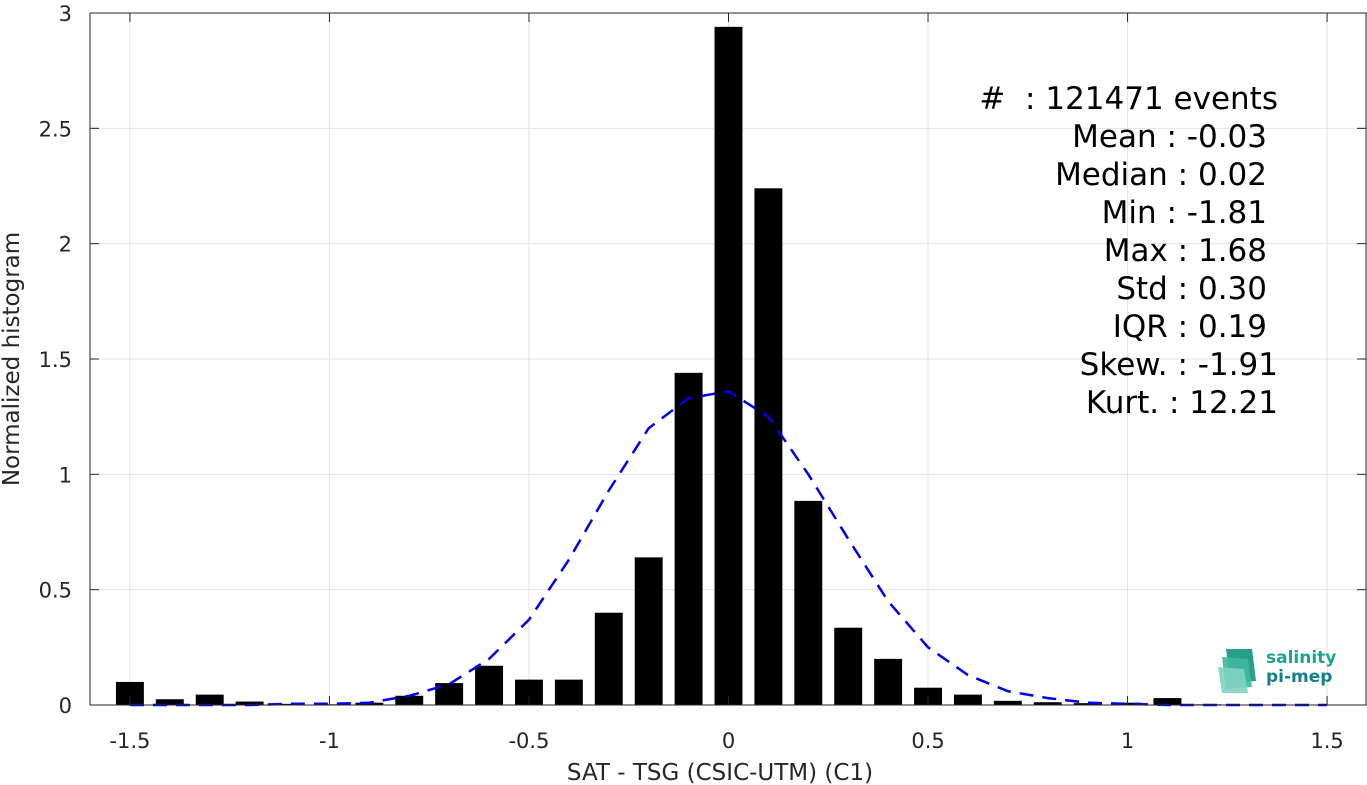 The height and width of the screenshot is (785, 1367). What do you see at coordinates (1161, 175) in the screenshot?
I see `stat-line: Median : 0.02` at bounding box center [1161, 175].